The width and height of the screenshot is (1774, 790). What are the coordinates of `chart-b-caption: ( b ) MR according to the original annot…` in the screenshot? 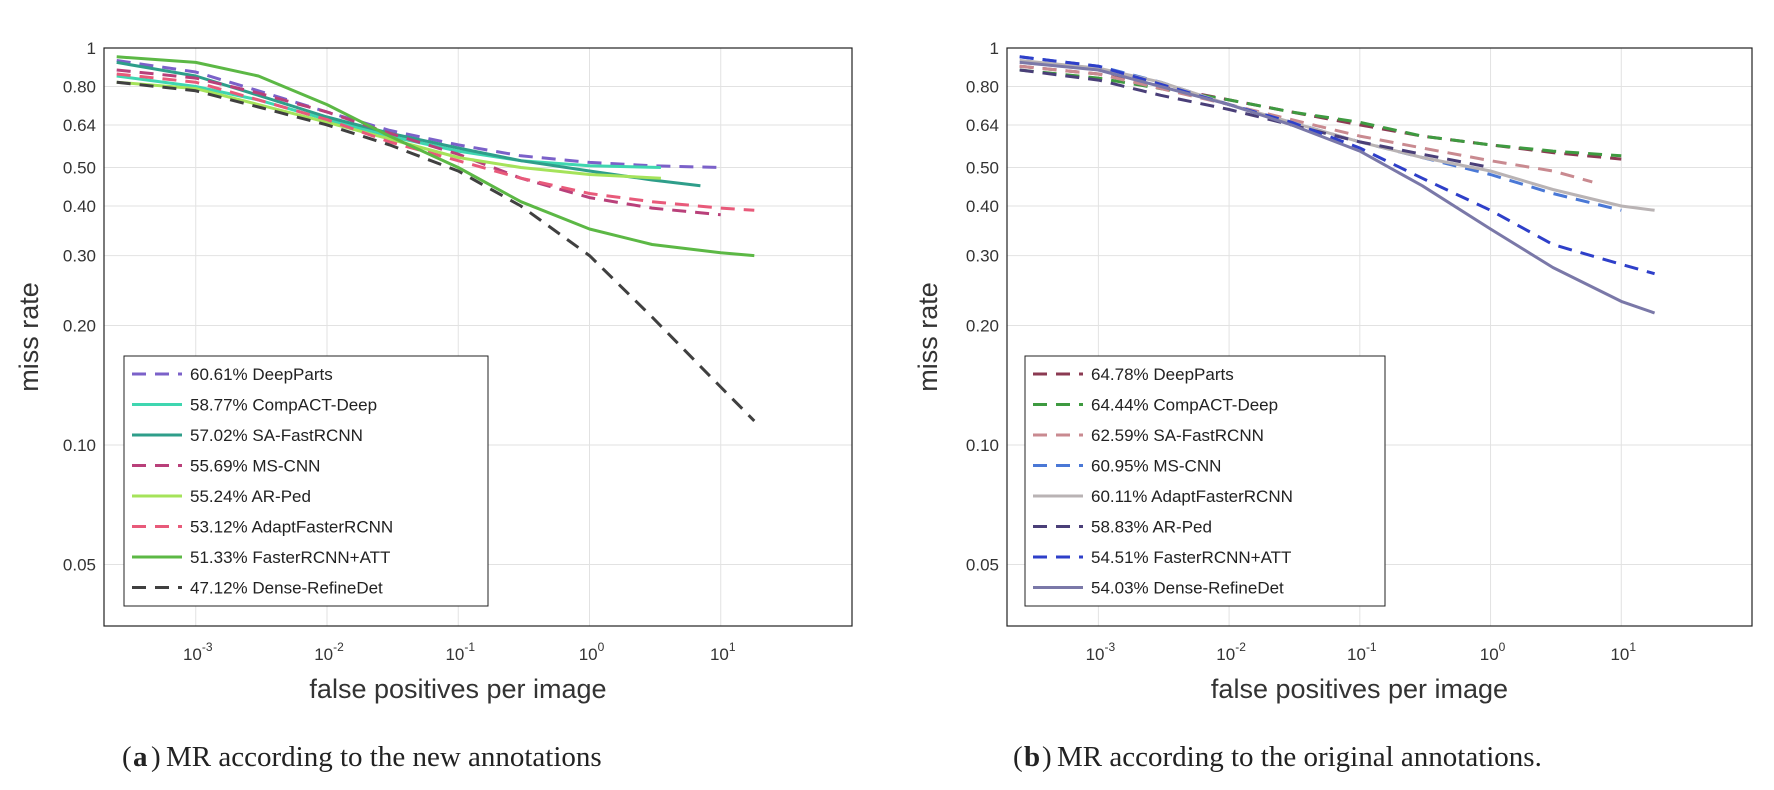 It's located at (1277, 757).